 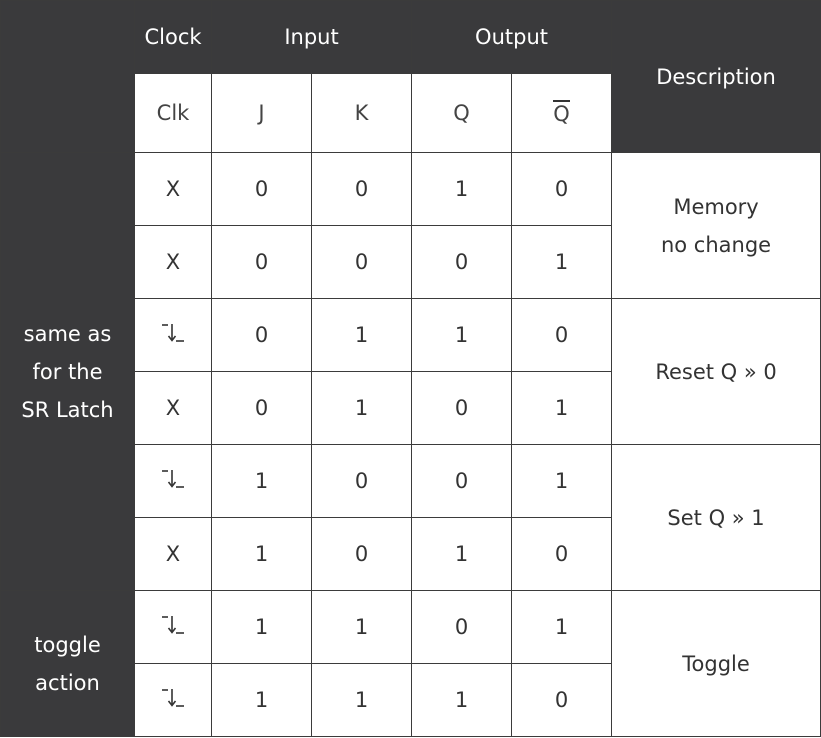 I want to click on q-bar-label: Q, so click(x=561, y=113).